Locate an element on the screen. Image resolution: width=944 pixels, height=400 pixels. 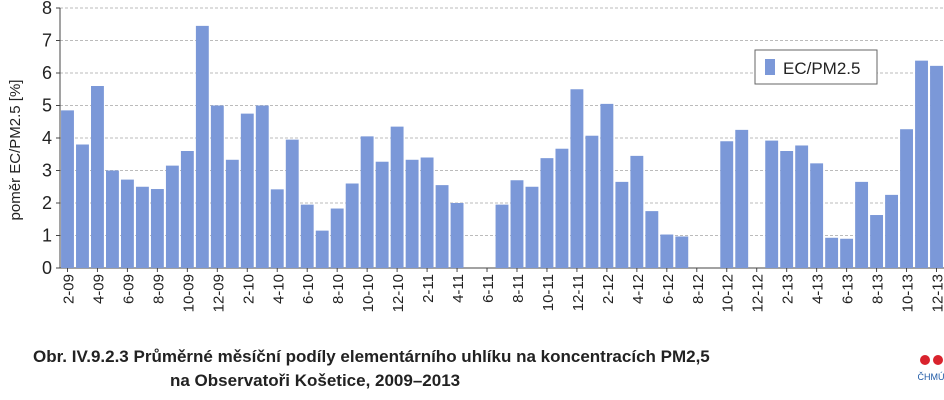
x-tick-label: 2-10 is located at coordinates (248, 289).